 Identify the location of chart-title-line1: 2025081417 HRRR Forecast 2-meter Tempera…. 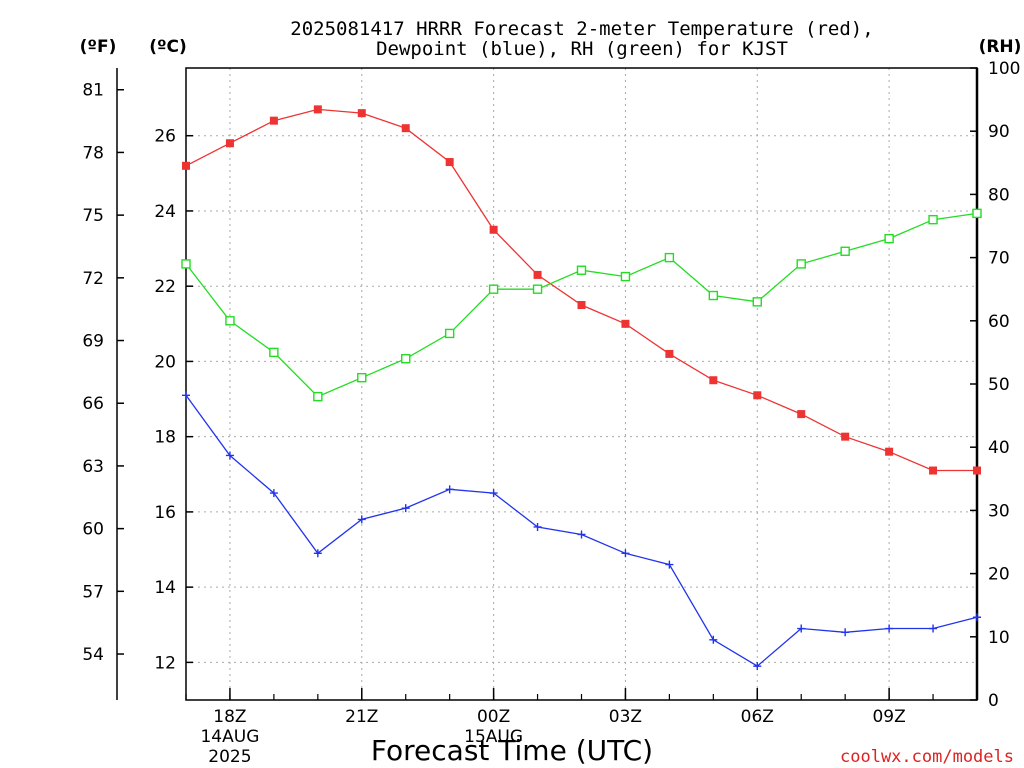
(581, 29).